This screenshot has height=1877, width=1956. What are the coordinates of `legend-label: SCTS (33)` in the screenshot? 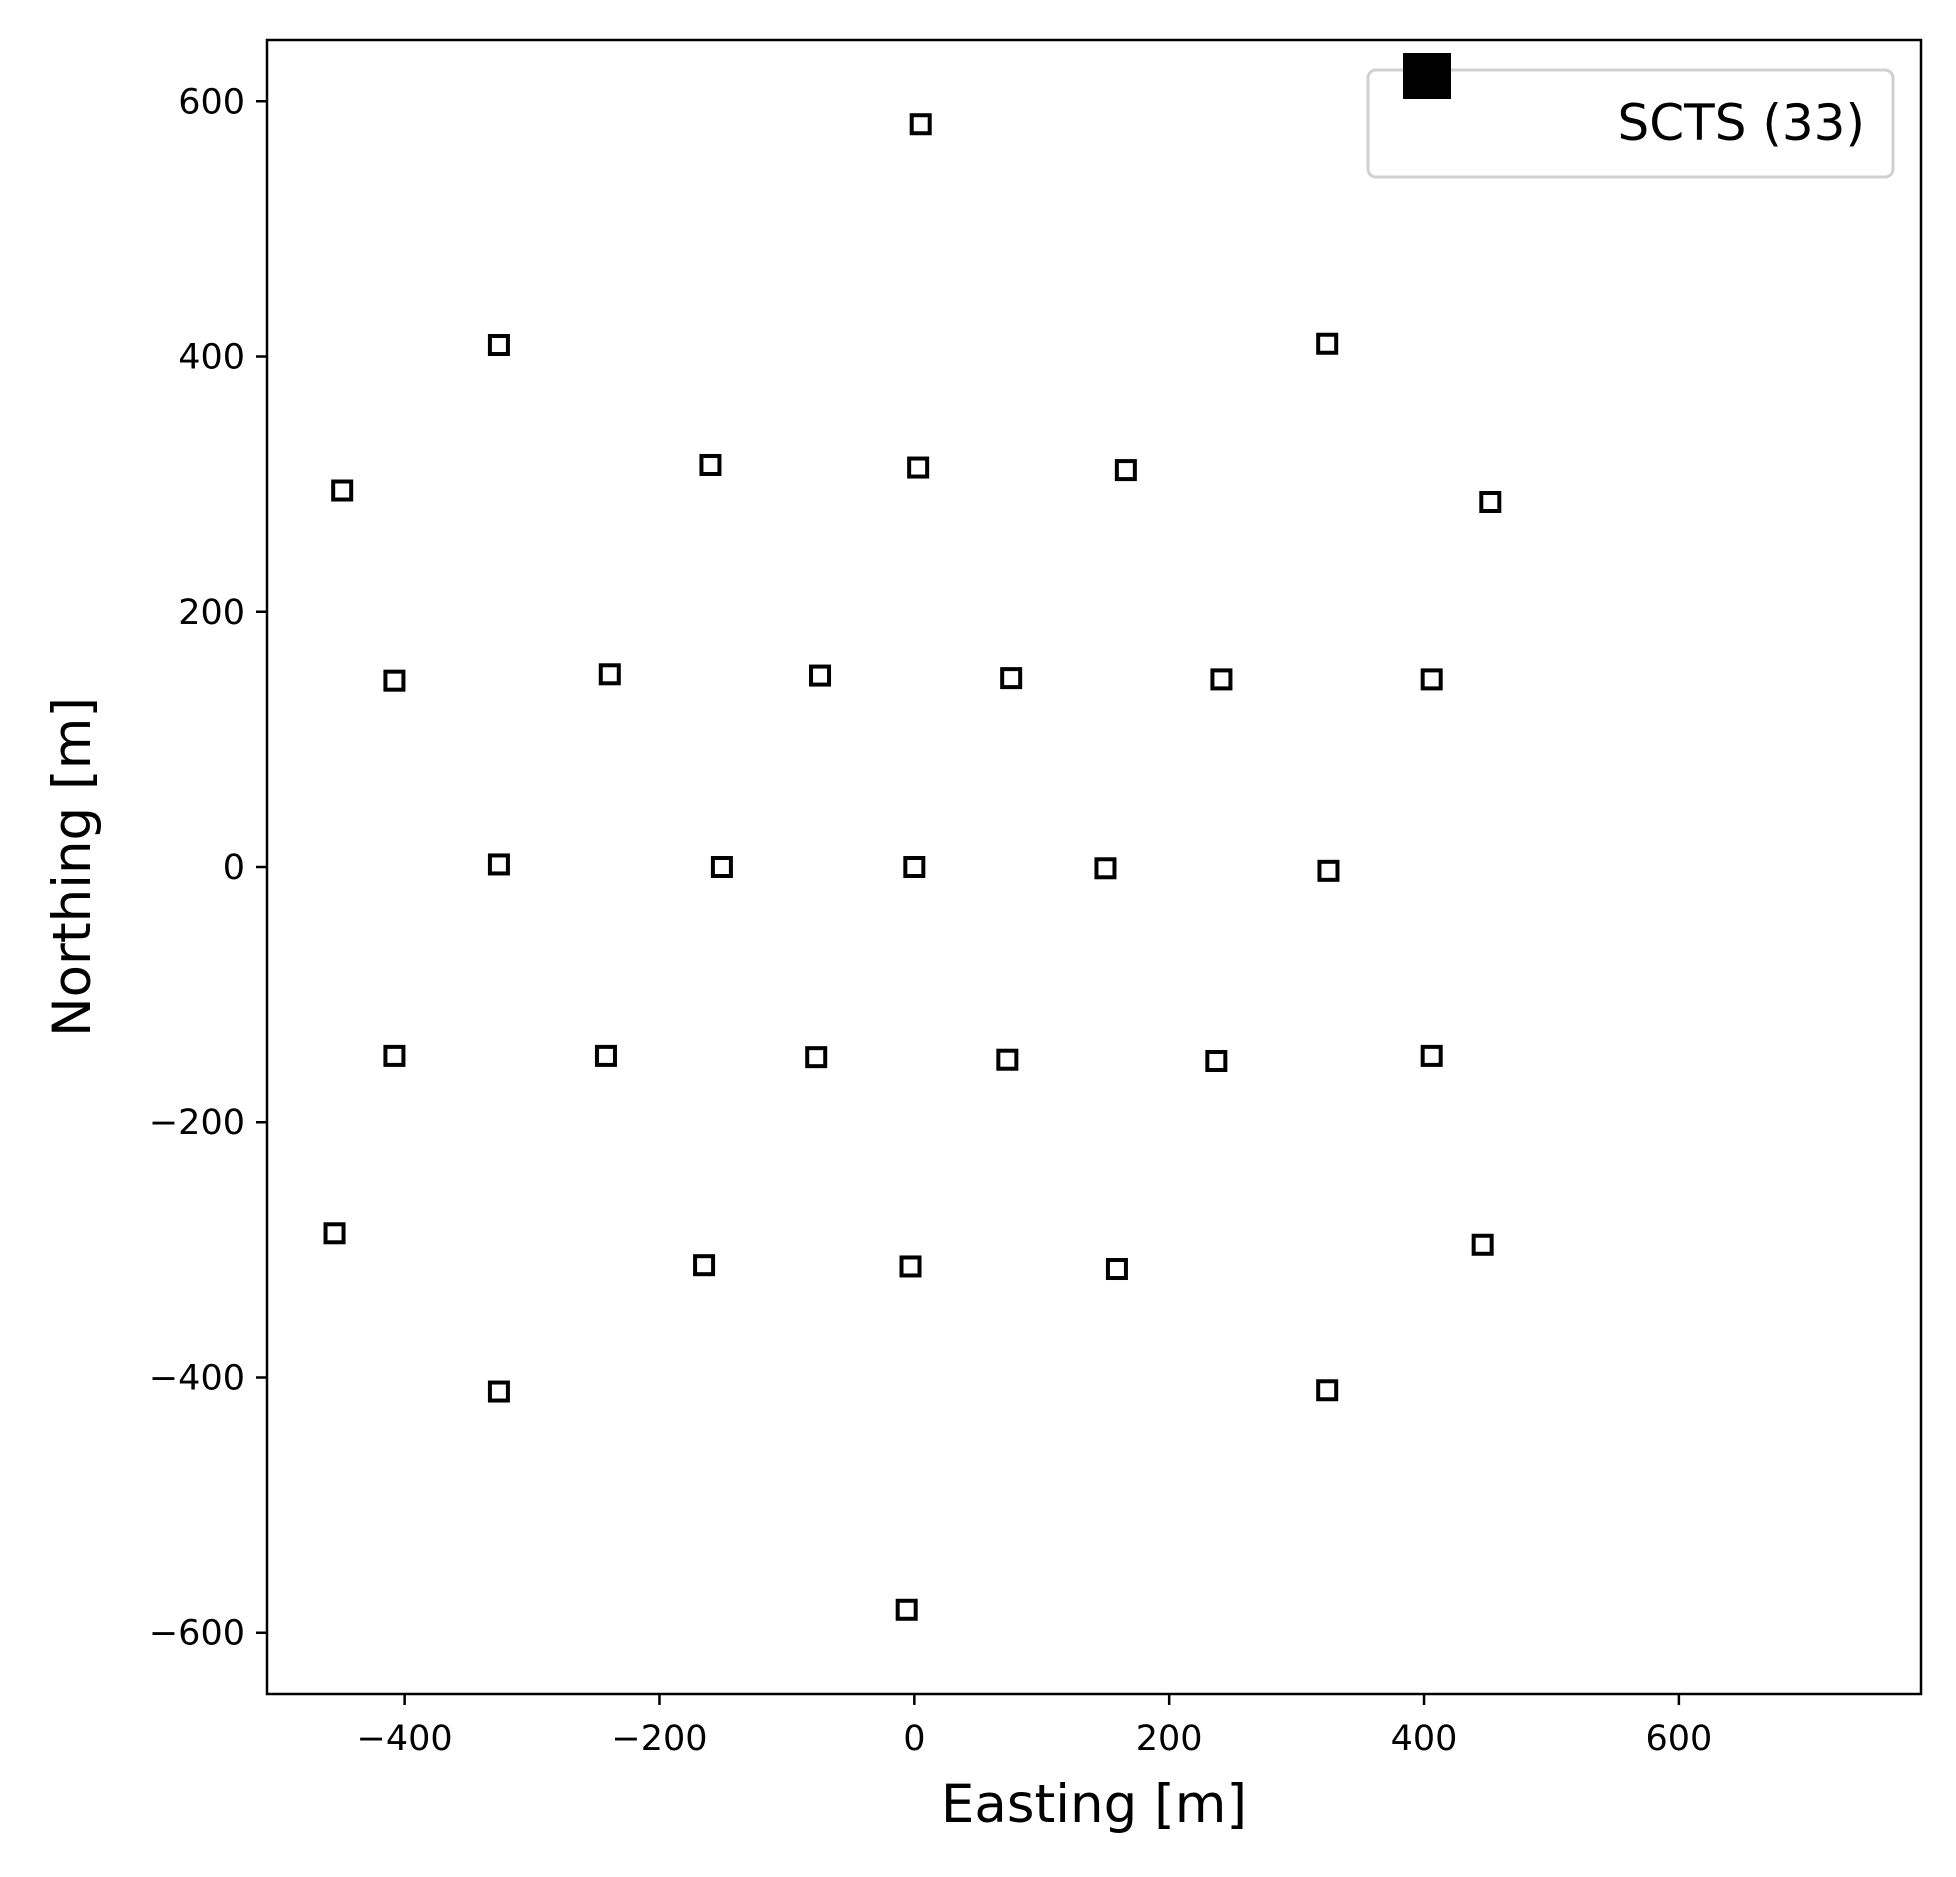 It's located at (1741, 123).